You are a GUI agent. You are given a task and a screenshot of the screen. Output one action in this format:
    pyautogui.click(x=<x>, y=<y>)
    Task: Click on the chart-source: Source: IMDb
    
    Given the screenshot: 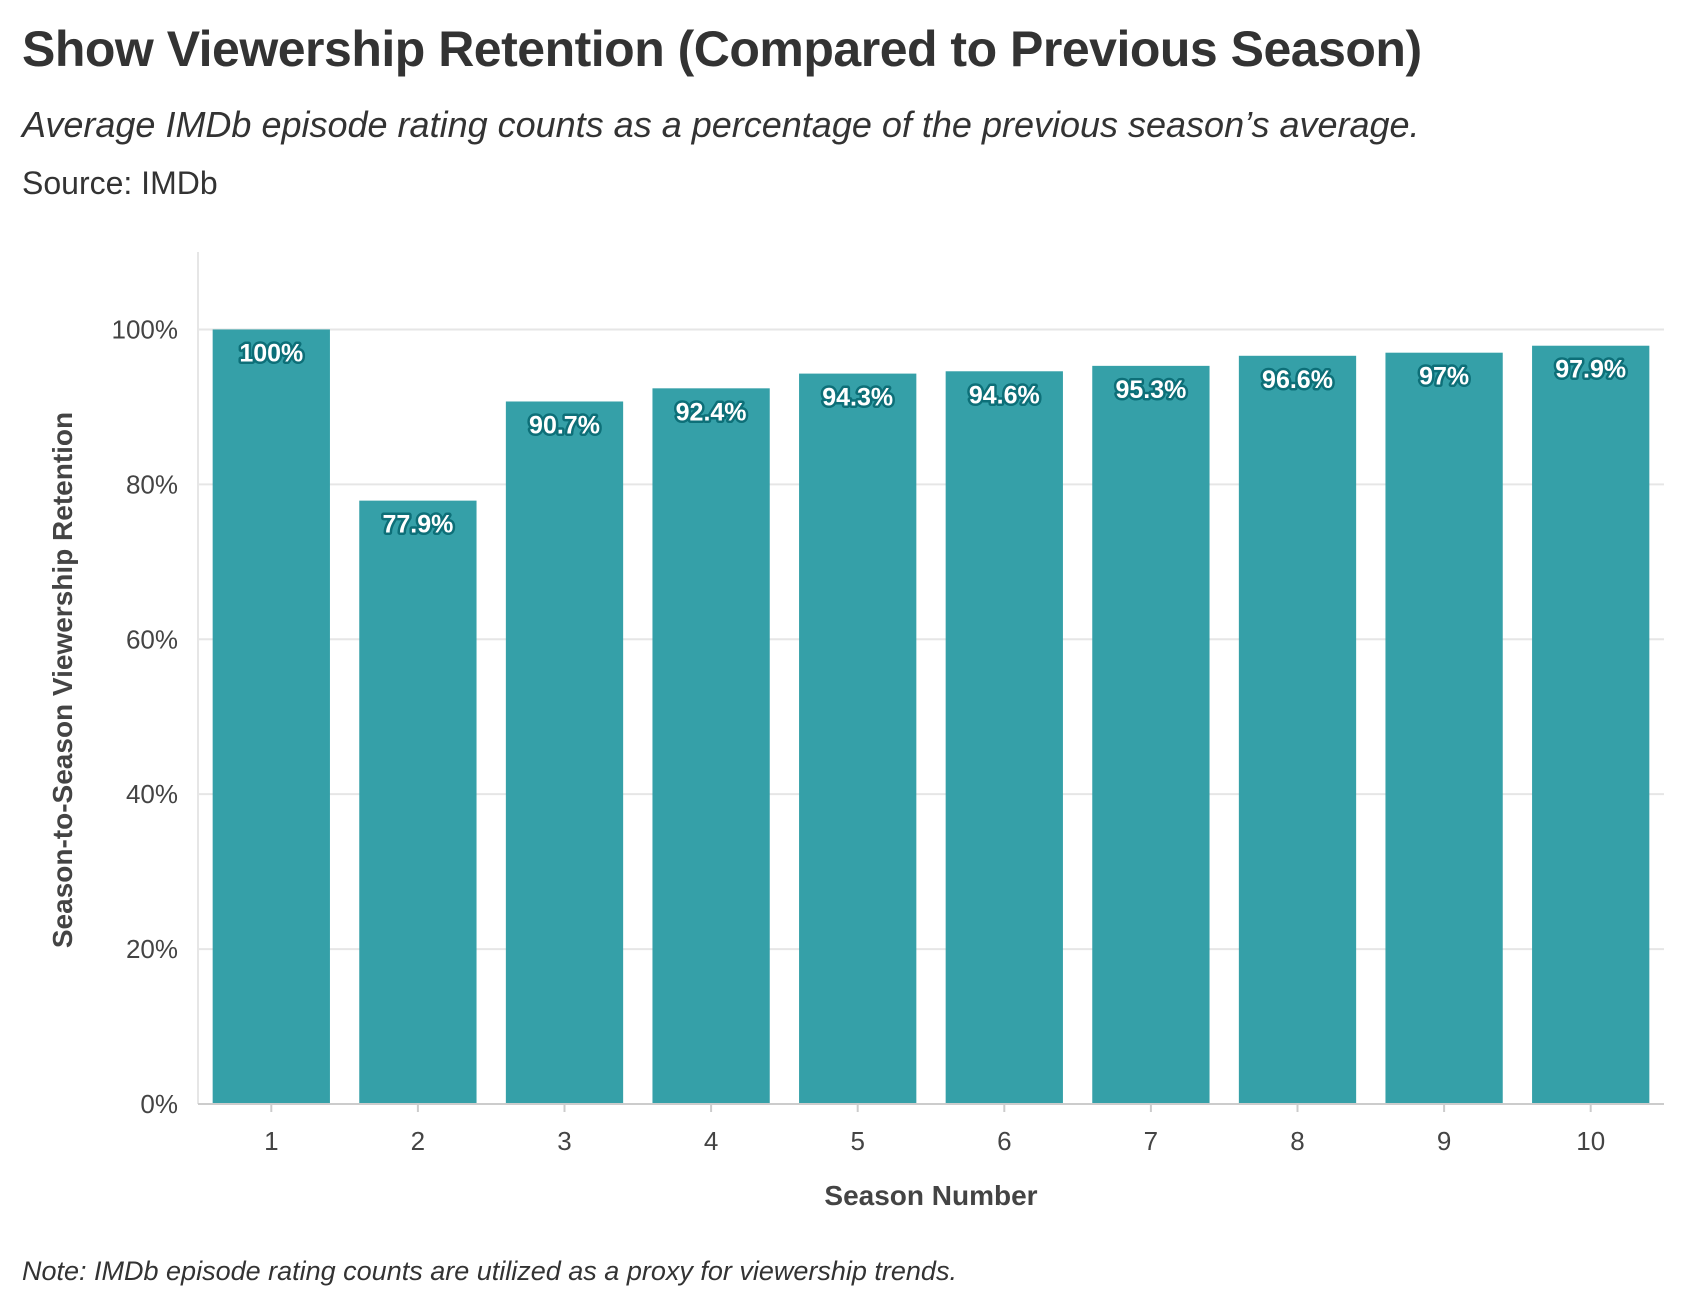 What is the action you would take?
    pyautogui.click(x=120, y=183)
    